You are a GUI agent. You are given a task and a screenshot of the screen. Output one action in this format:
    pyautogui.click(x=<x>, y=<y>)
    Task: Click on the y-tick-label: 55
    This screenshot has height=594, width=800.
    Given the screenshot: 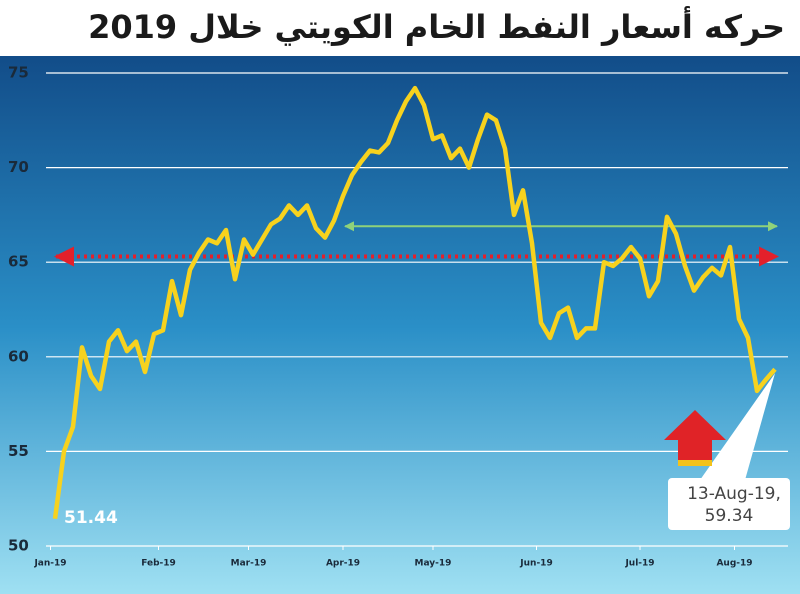 What is the action you would take?
    pyautogui.click(x=18, y=451)
    